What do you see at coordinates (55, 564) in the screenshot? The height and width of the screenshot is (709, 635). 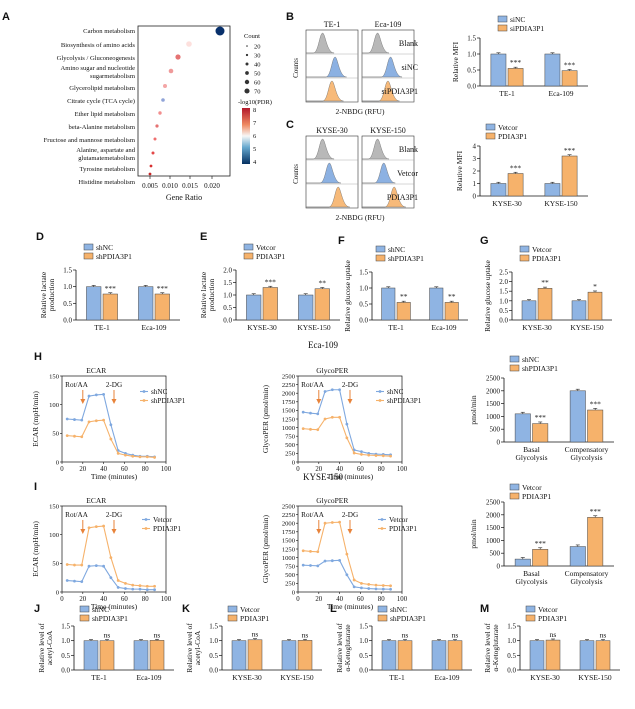 I see `ytick-label-I-ECAR-1: 50` at bounding box center [55, 564].